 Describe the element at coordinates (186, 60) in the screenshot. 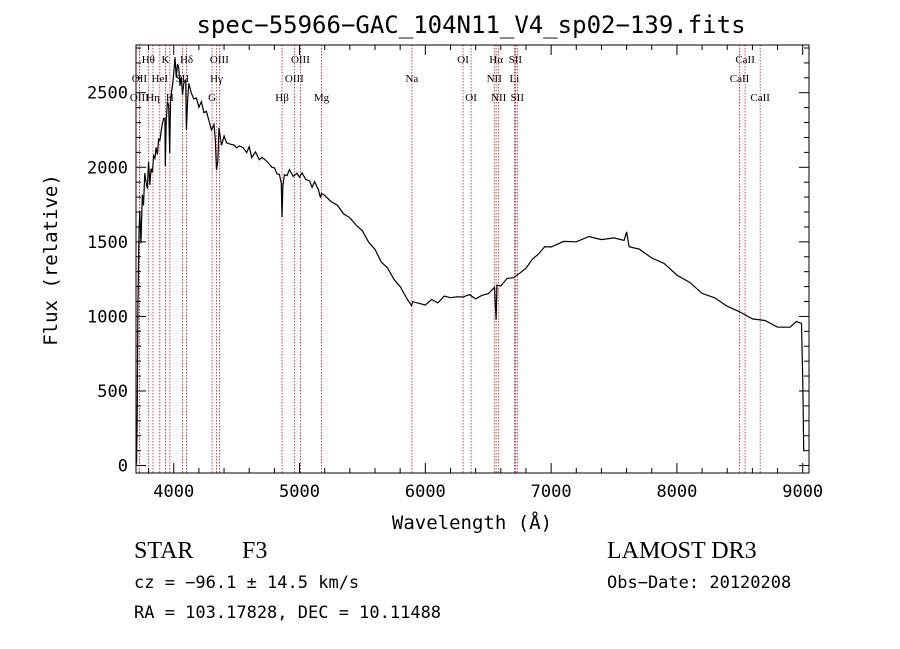

I see `line-label-8: Hδ` at that location.